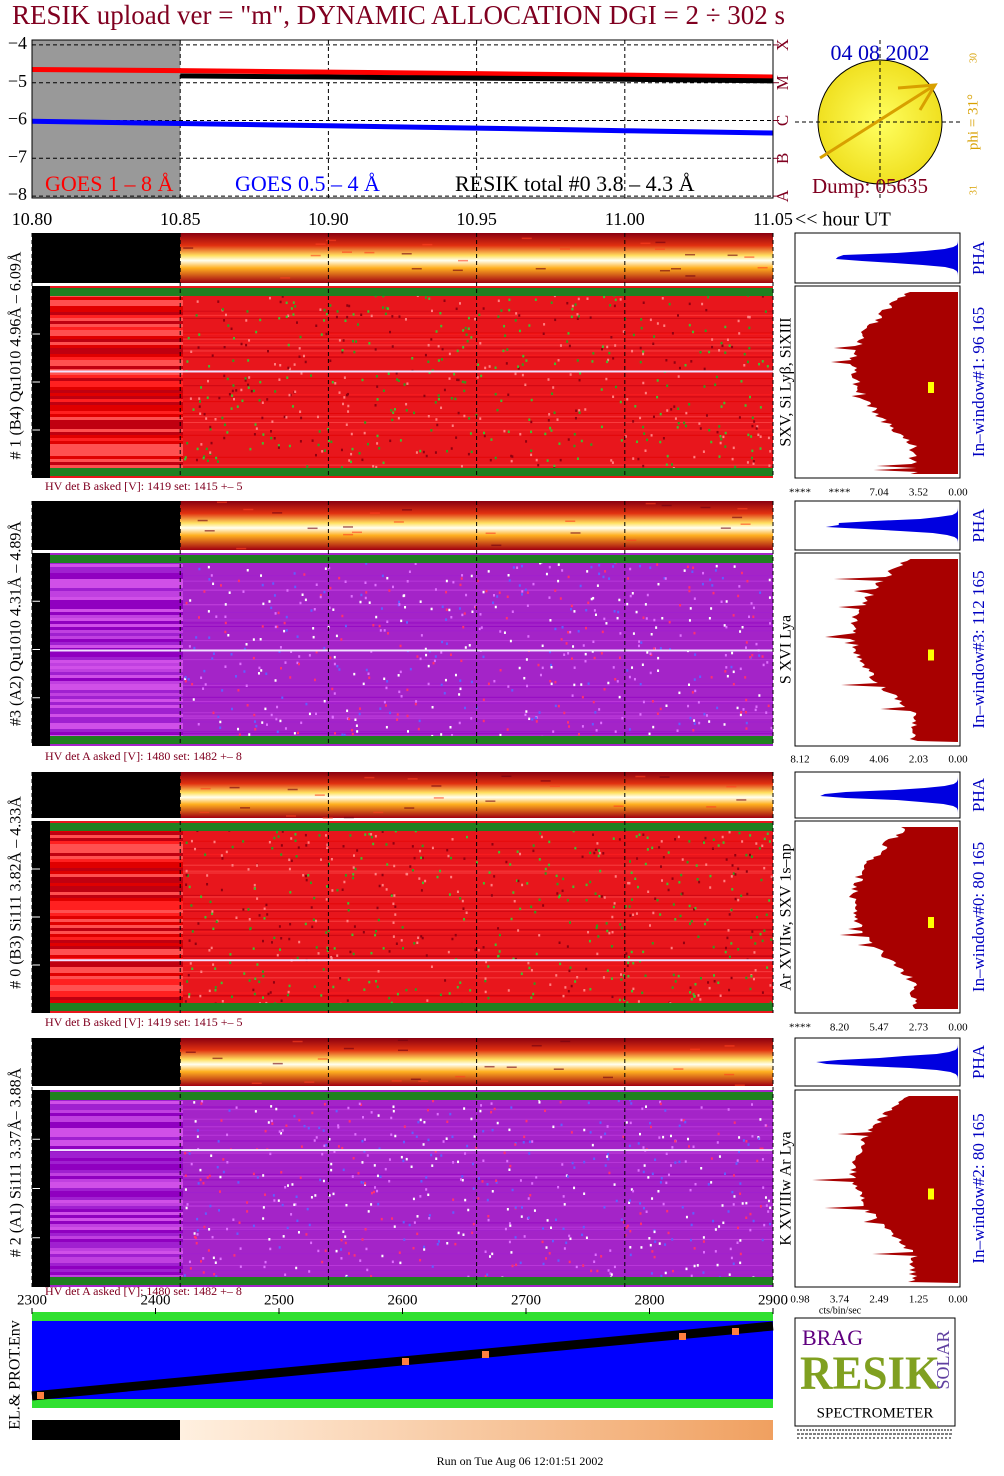 The width and height of the screenshot is (1004, 1476). I want to click on x-tick-label: 11.05, so click(773, 219).